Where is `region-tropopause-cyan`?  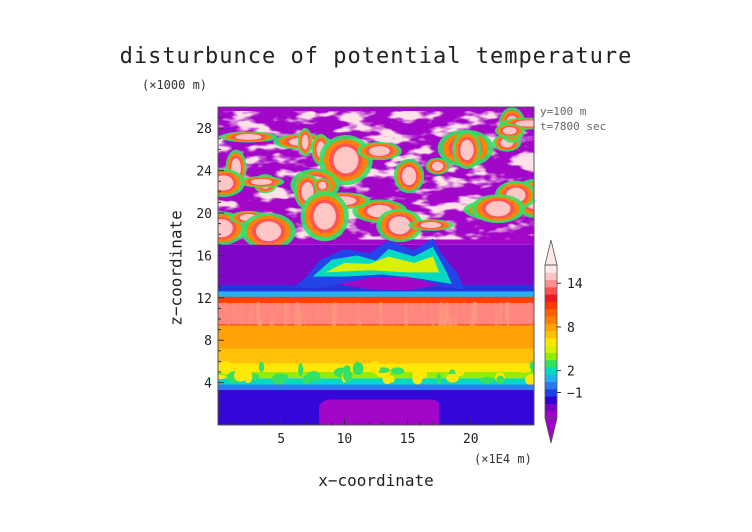 region-tropopause-cyan is located at coordinates (376, 294).